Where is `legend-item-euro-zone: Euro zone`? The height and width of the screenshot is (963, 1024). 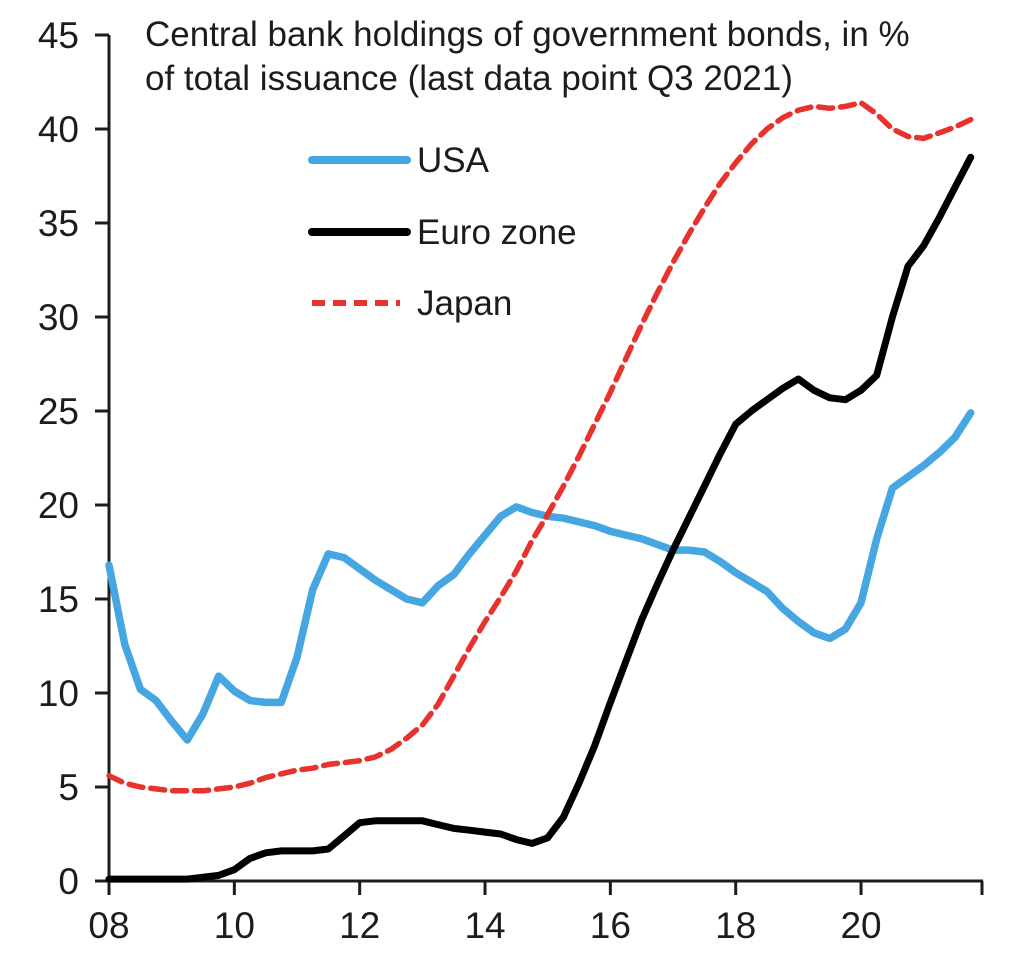 legend-item-euro-zone: Euro zone is located at coordinates (442, 232).